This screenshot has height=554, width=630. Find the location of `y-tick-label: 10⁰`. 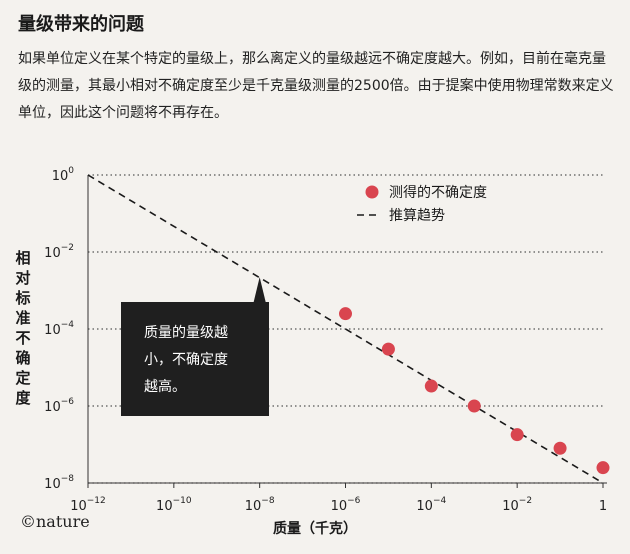

y-tick-label: 10⁰ is located at coordinates (63, 175).